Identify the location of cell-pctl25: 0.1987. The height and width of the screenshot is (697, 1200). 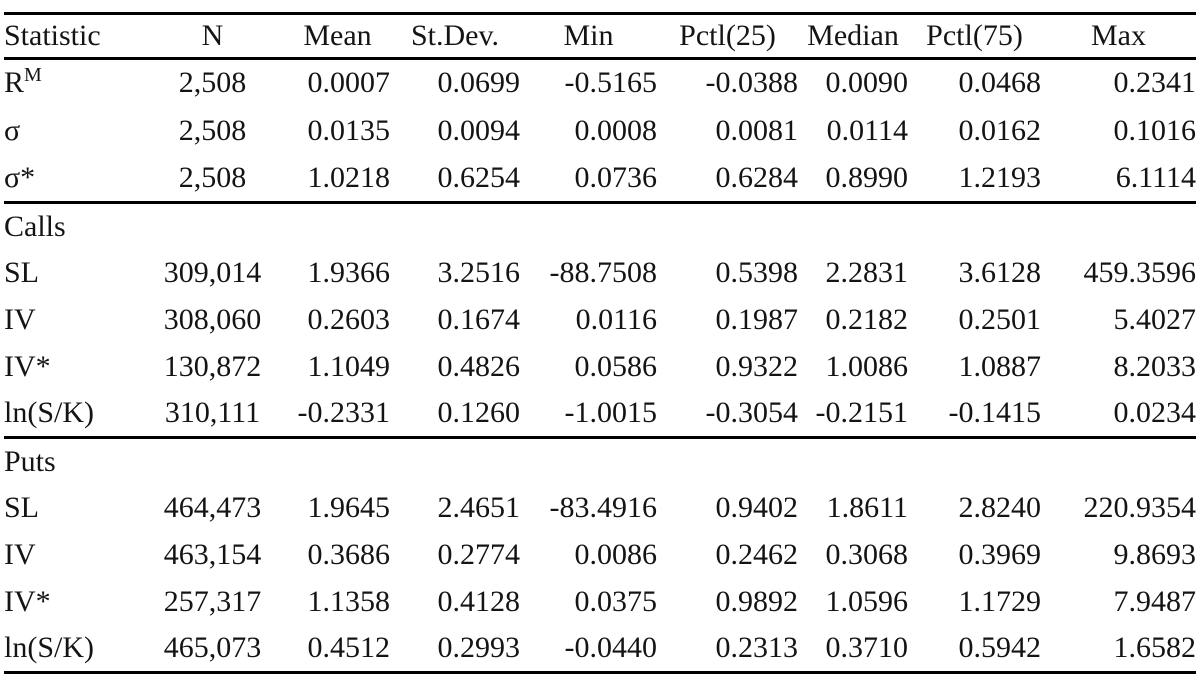
(757, 319).